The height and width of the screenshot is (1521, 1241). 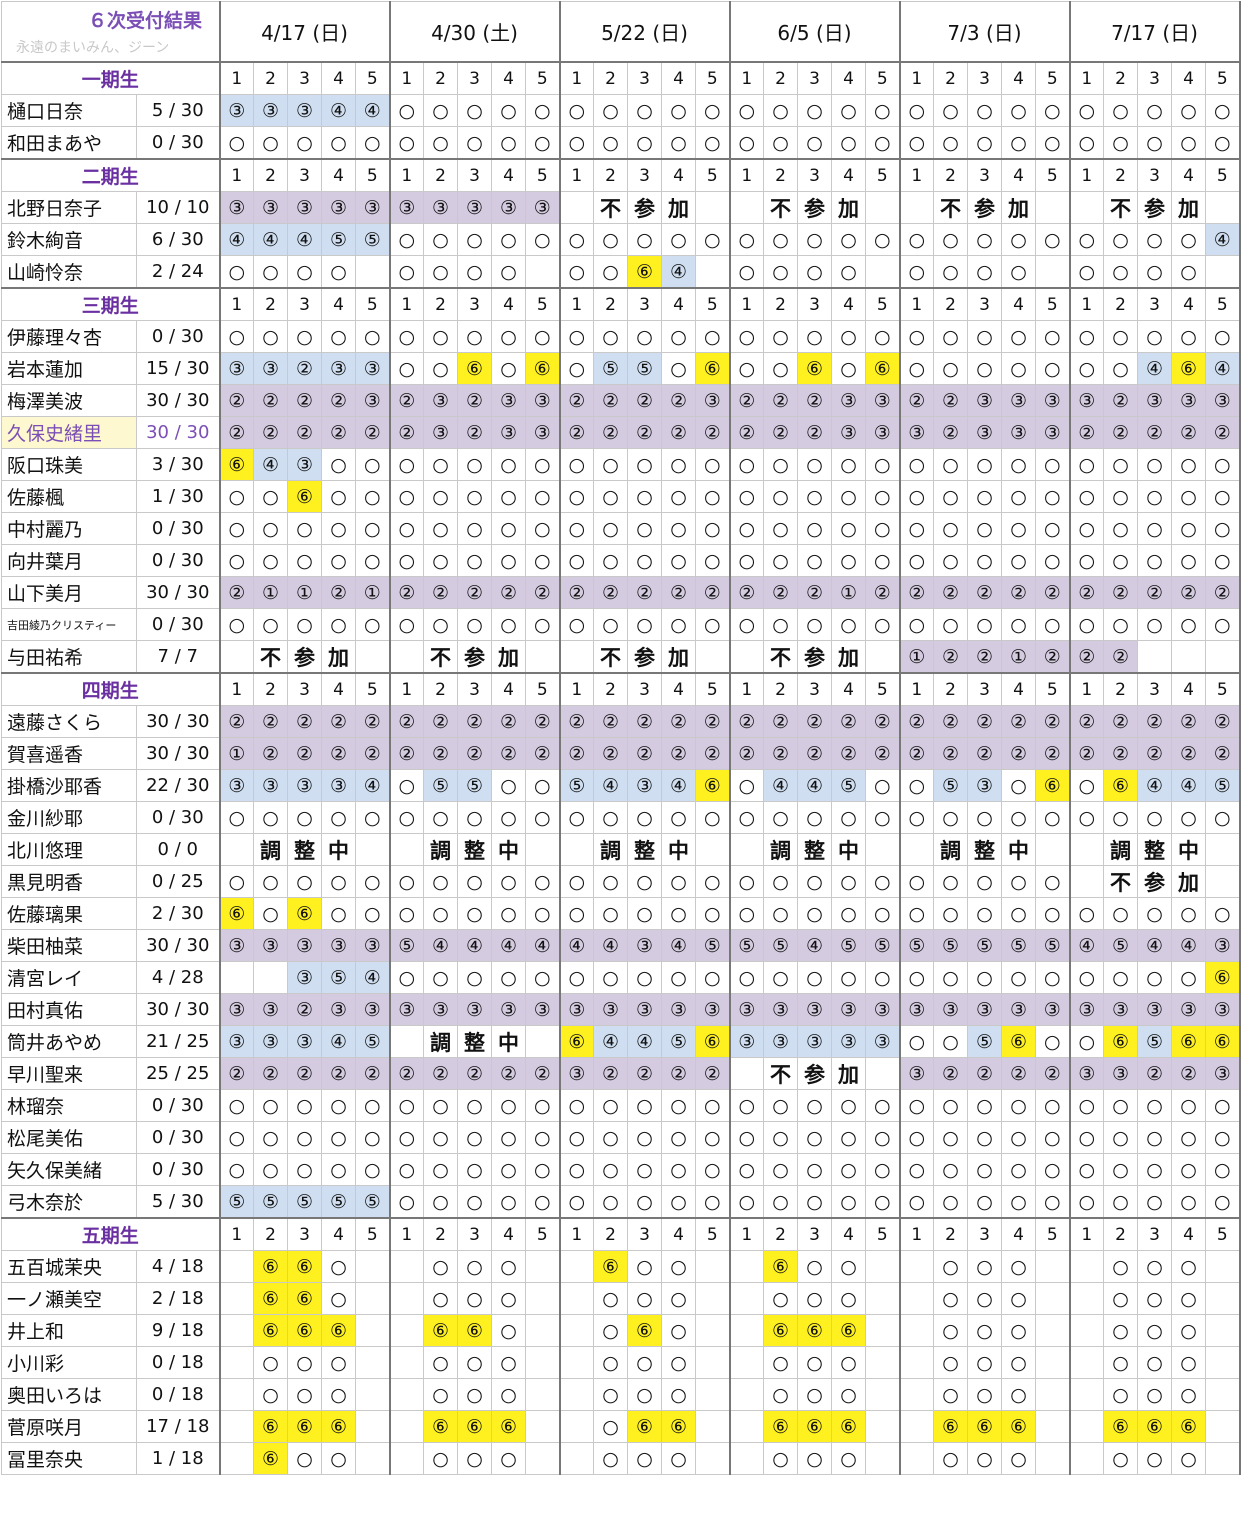 What do you see at coordinates (178, 1202) in the screenshot?
I see `member-count: 5 / 30` at bounding box center [178, 1202].